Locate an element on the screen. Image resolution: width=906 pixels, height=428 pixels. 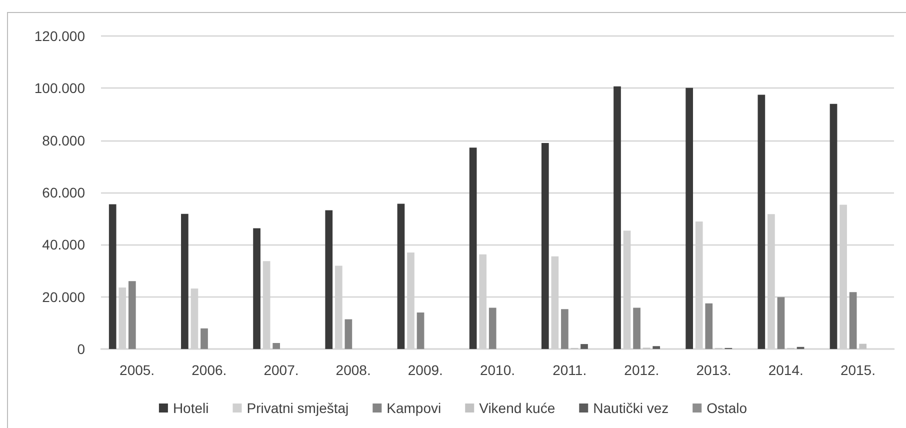
legend-label: Nautički vez is located at coordinates (631, 408).